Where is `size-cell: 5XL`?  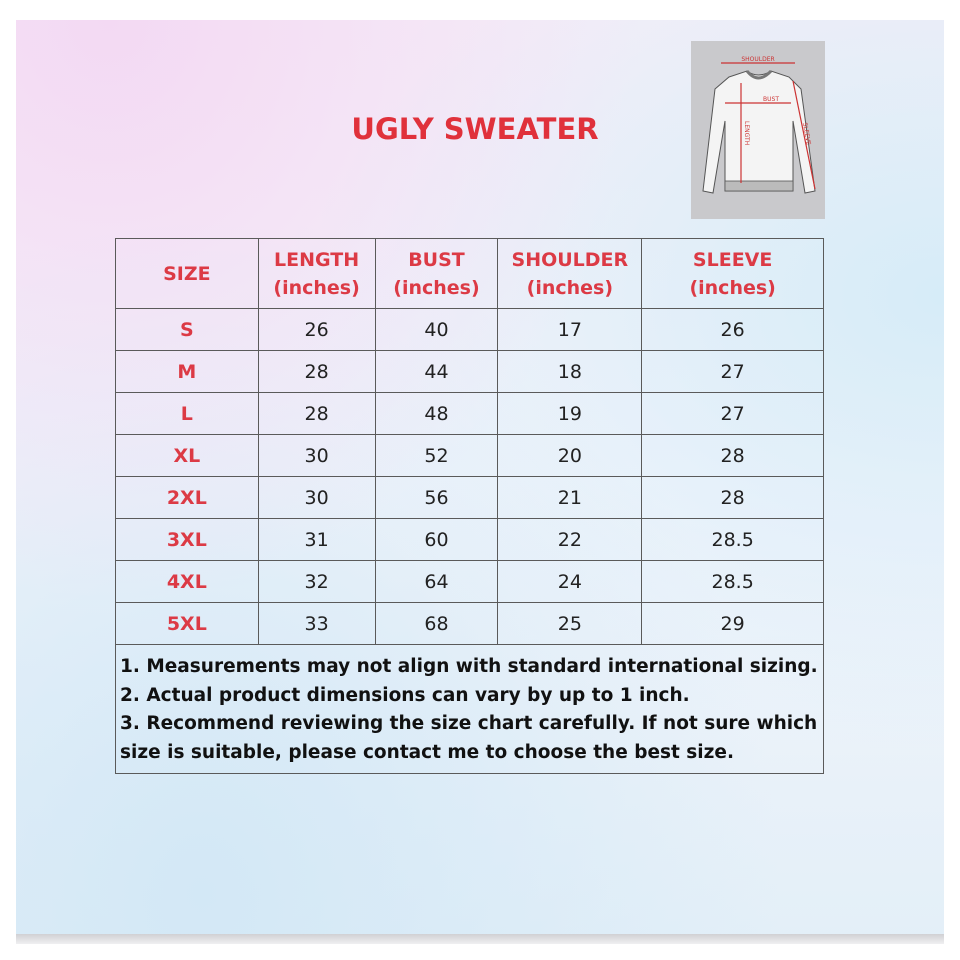
size-cell: 5XL is located at coordinates (187, 623).